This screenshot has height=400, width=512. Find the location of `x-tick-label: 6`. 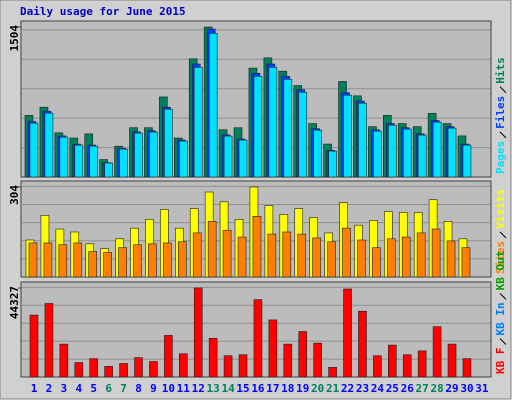

x-tick-label: 6 is located at coordinates (108, 388).